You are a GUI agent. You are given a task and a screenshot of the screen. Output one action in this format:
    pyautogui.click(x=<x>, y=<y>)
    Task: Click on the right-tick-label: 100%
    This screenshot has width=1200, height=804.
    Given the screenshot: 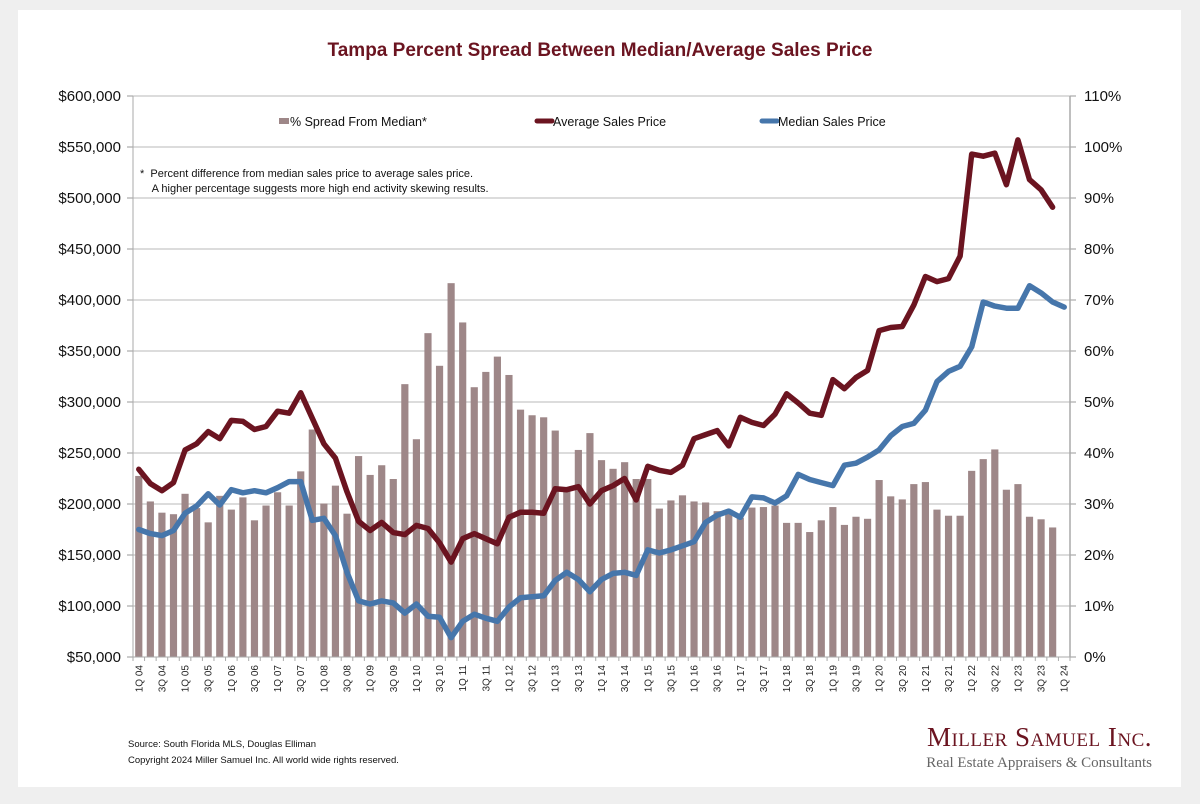 What is the action you would take?
    pyautogui.click(x=1103, y=147)
    